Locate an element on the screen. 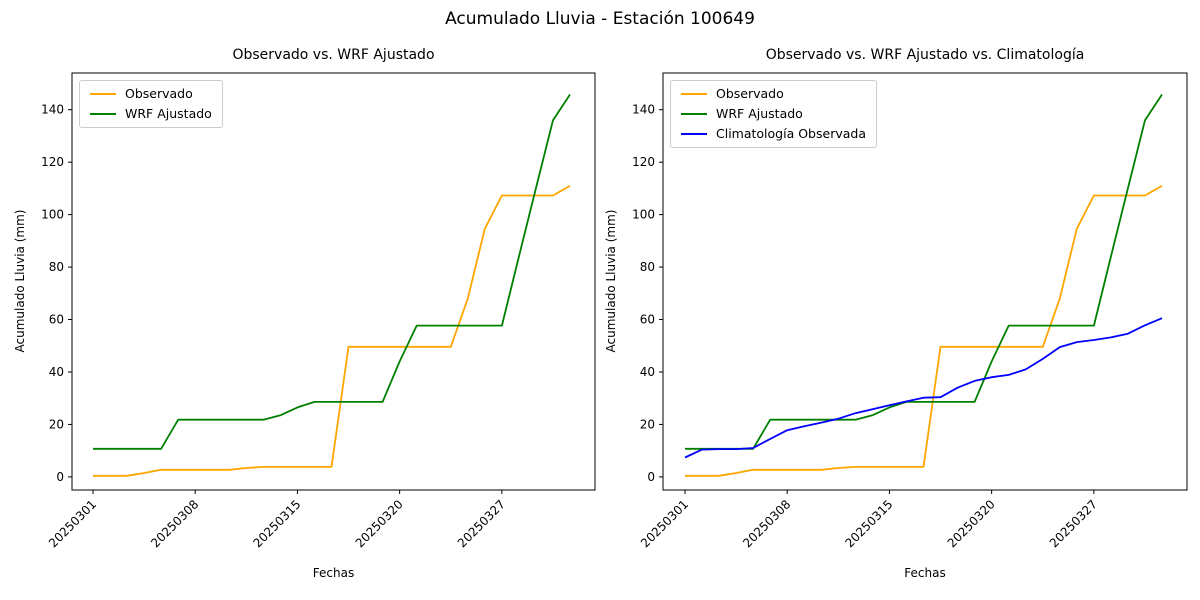 Image resolution: width=1200 pixels, height=600 pixels. figure-title: Acumulado Lluvia - Estación 100649 is located at coordinates (600, 19).